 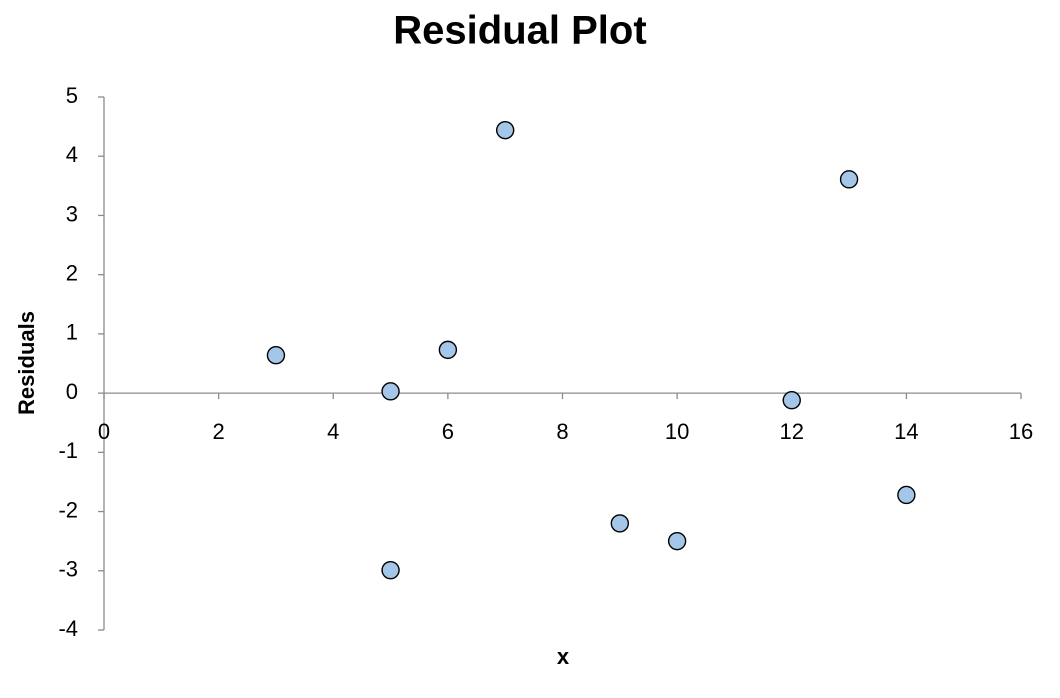 What do you see at coordinates (1021, 431) in the screenshot?
I see `x-tick-label: 16` at bounding box center [1021, 431].